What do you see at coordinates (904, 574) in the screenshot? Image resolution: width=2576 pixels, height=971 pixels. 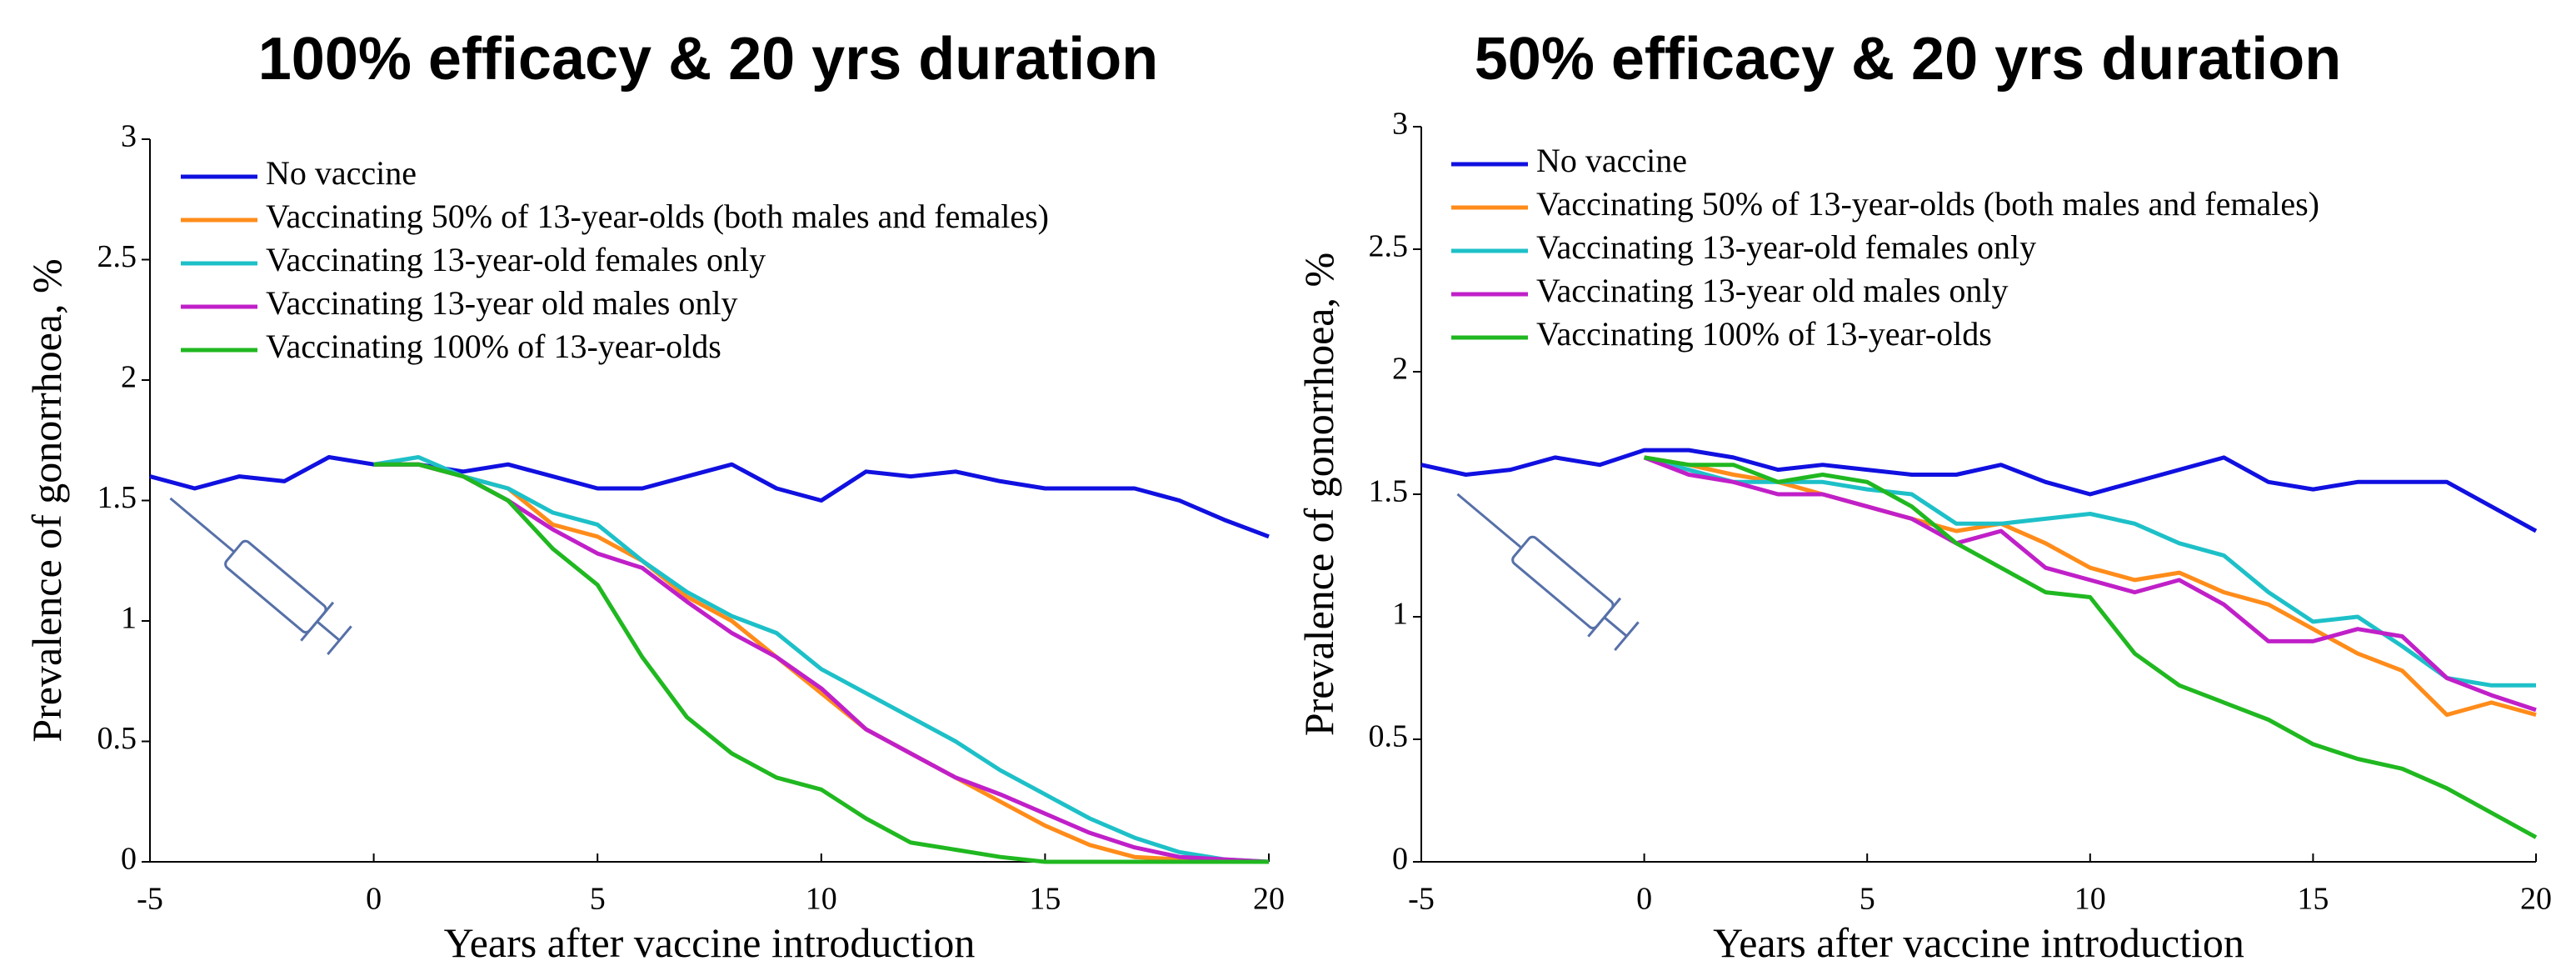 I see `syringe-icon` at bounding box center [904, 574].